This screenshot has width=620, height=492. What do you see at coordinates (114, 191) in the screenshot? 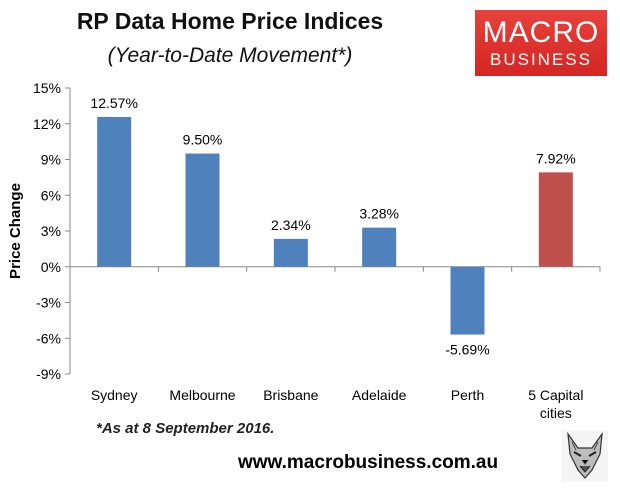
I see `bar-sydney` at bounding box center [114, 191].